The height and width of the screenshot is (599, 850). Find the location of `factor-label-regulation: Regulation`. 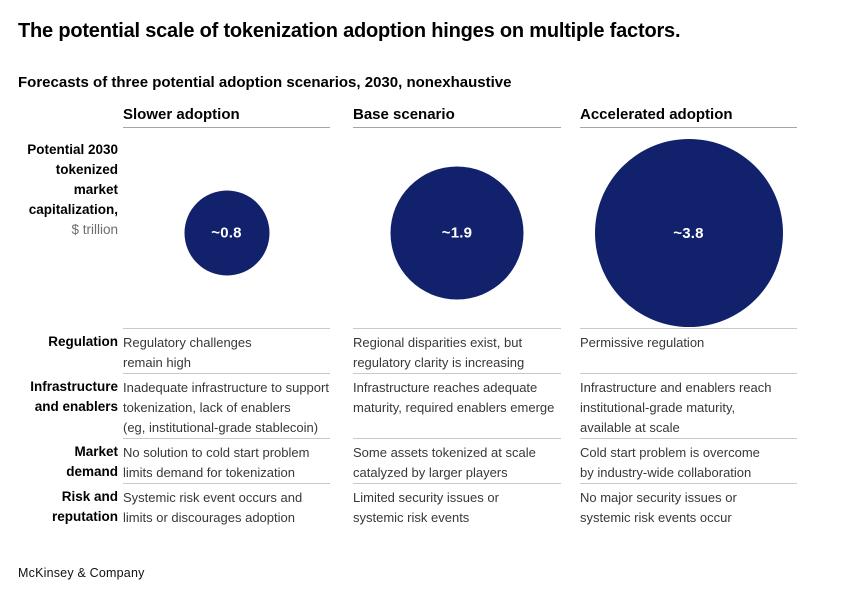

factor-label-regulation: Regulation is located at coordinates (83, 341).